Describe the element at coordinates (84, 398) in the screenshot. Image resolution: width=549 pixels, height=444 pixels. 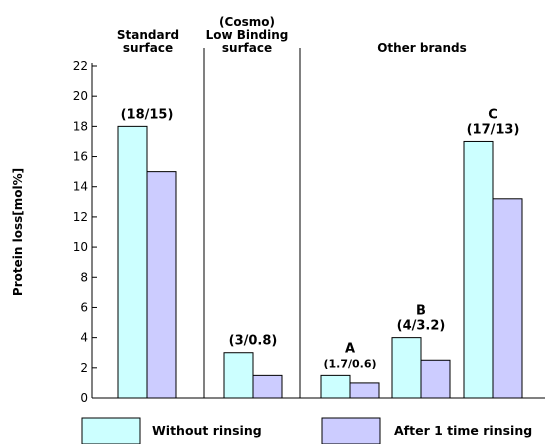
I see `y-tick-label: 0` at that location.